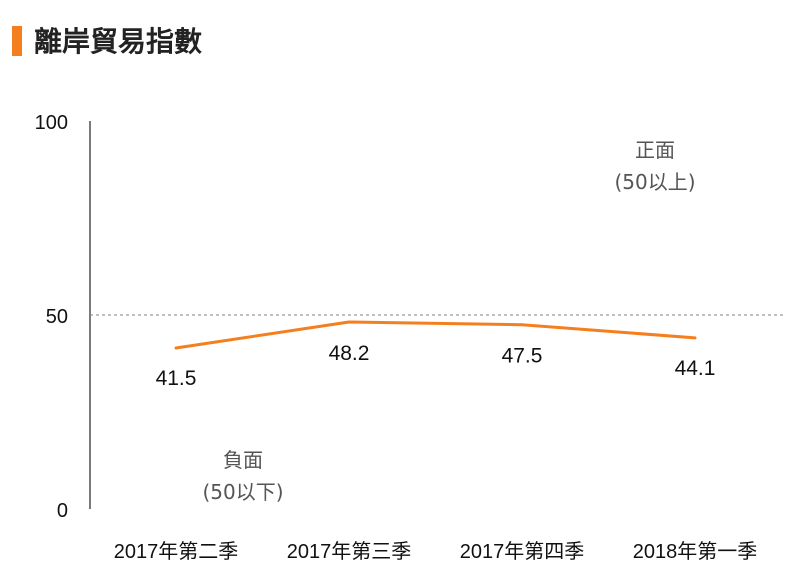 This screenshot has height=578, width=800. I want to click on series-line, so click(435, 335).